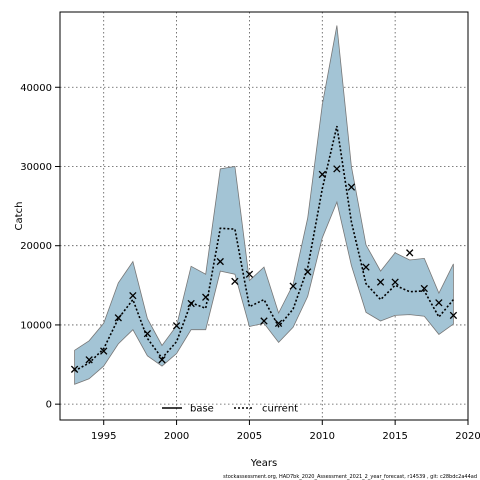 The width and height of the screenshot is (480, 480). Describe the element at coordinates (36, 167) in the screenshot. I see `y-tick-label: 30000` at that location.